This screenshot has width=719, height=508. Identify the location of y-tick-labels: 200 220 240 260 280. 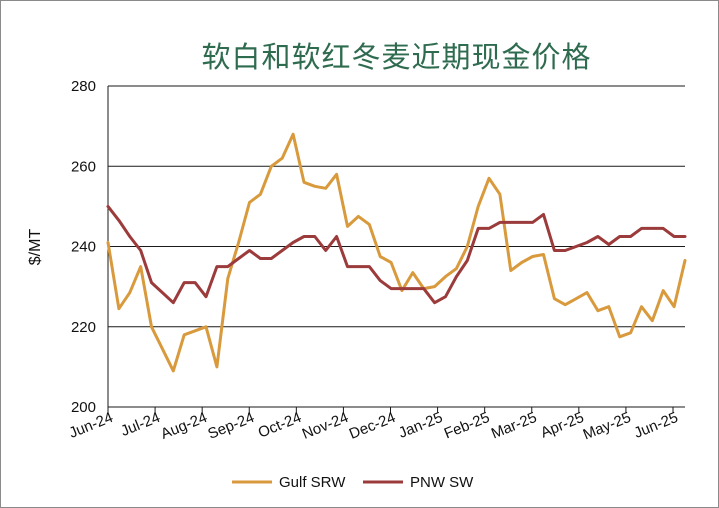
(83, 247).